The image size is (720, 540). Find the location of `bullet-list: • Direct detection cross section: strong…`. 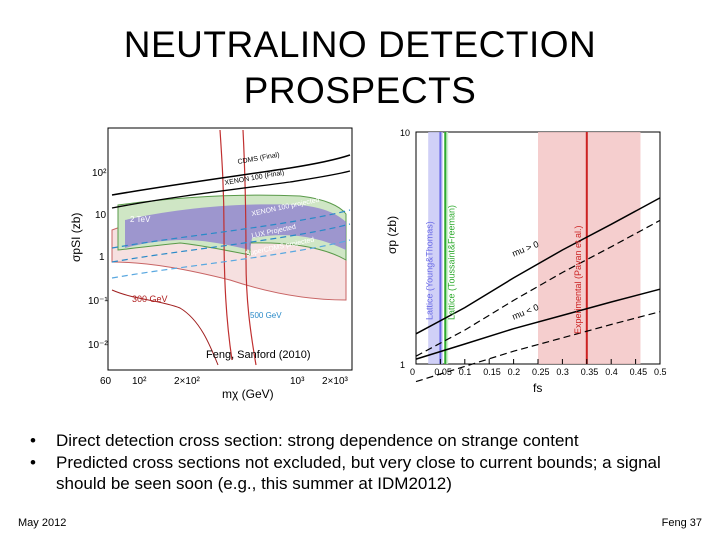

bullet-list: • Direct detection cross section: strong… is located at coordinates (368, 462).